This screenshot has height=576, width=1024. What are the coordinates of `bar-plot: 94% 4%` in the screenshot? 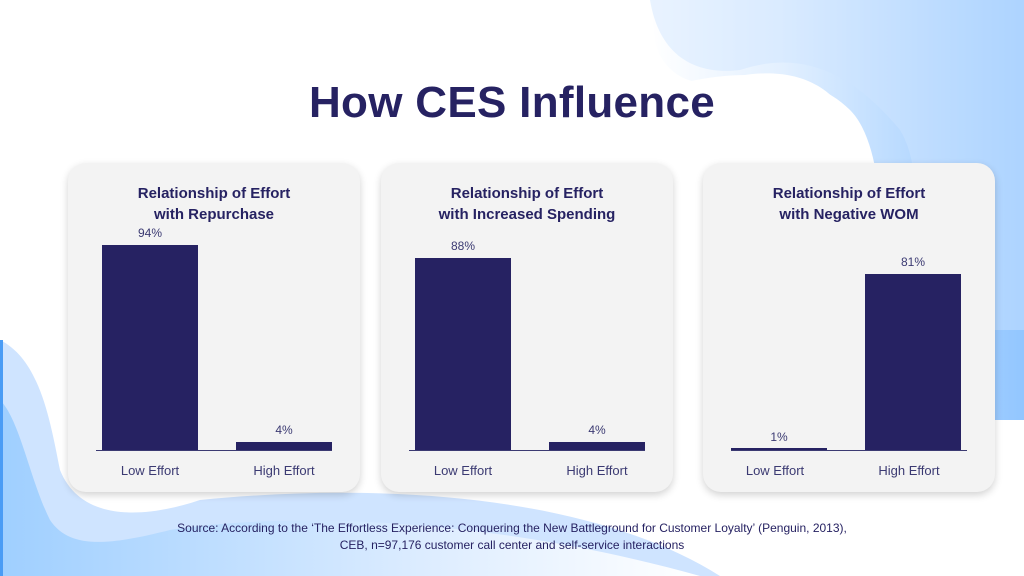 It's located at (214, 337).